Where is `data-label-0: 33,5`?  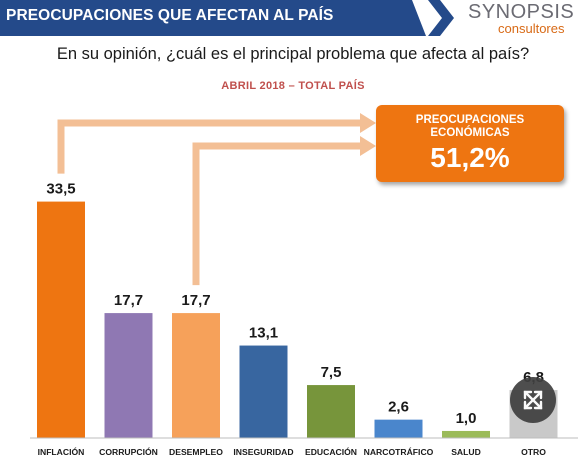
data-label-0: 33,5 is located at coordinates (60, 189).